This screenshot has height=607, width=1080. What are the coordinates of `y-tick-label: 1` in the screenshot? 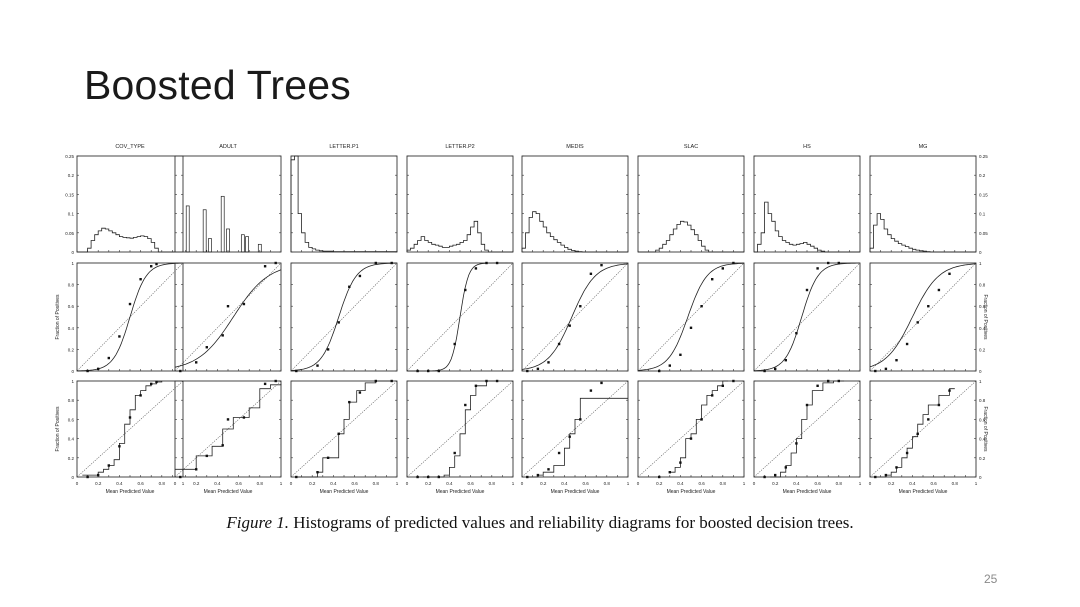 It's located at (980, 381).